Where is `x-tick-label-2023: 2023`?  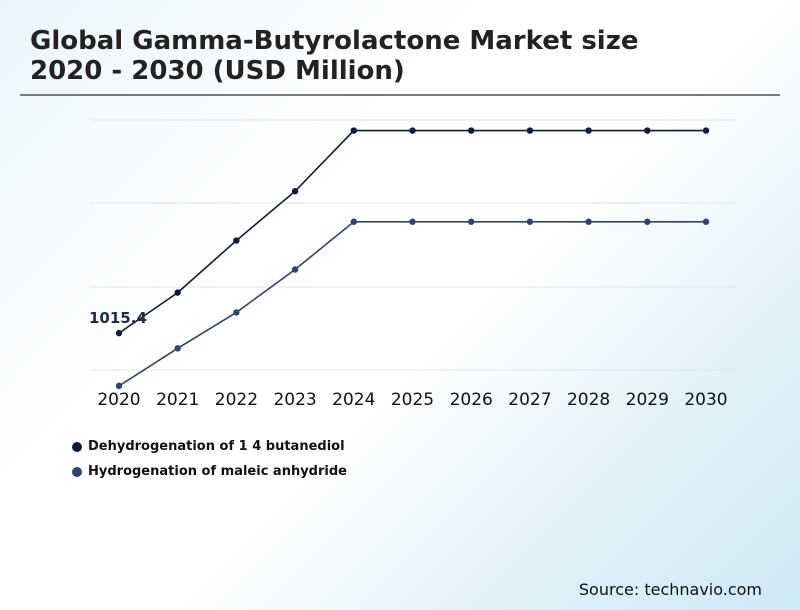 x-tick-label-2023: 2023 is located at coordinates (294, 400).